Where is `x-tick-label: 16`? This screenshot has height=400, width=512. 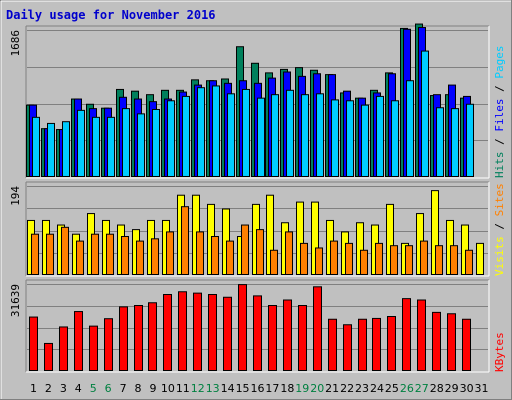 x-tick-label: 16 is located at coordinates (258, 388).